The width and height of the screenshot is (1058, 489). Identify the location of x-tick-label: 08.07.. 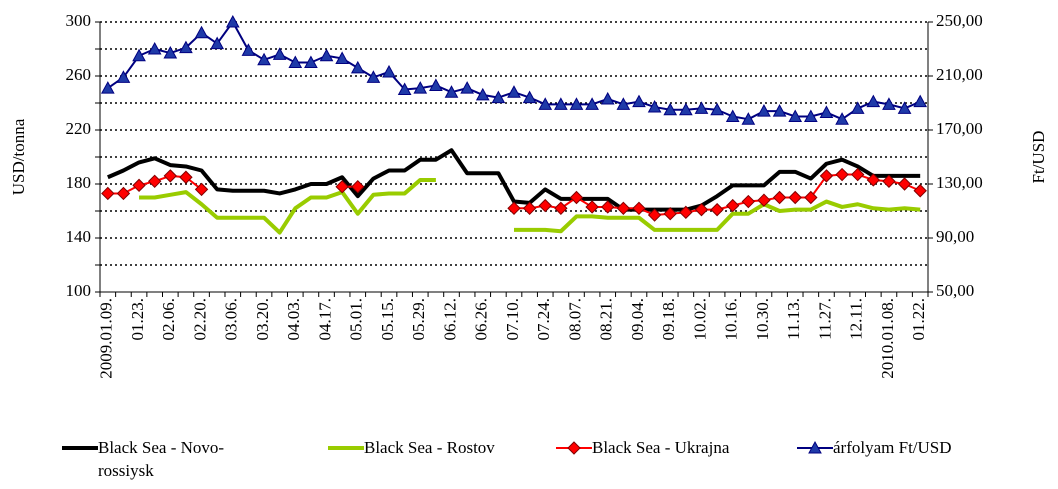
(574, 319).